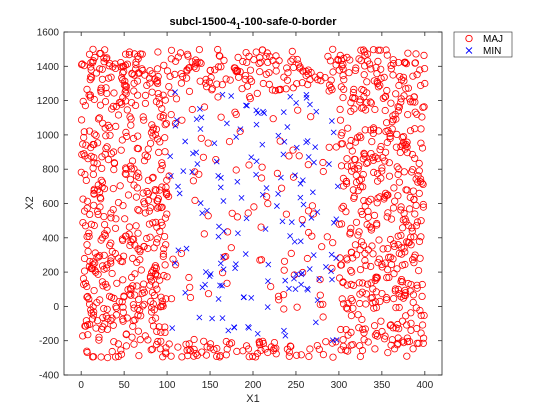 The height and width of the screenshot is (420, 560). Describe the element at coordinates (238, 26) in the screenshot. I see `title-subscript: 1` at that location.